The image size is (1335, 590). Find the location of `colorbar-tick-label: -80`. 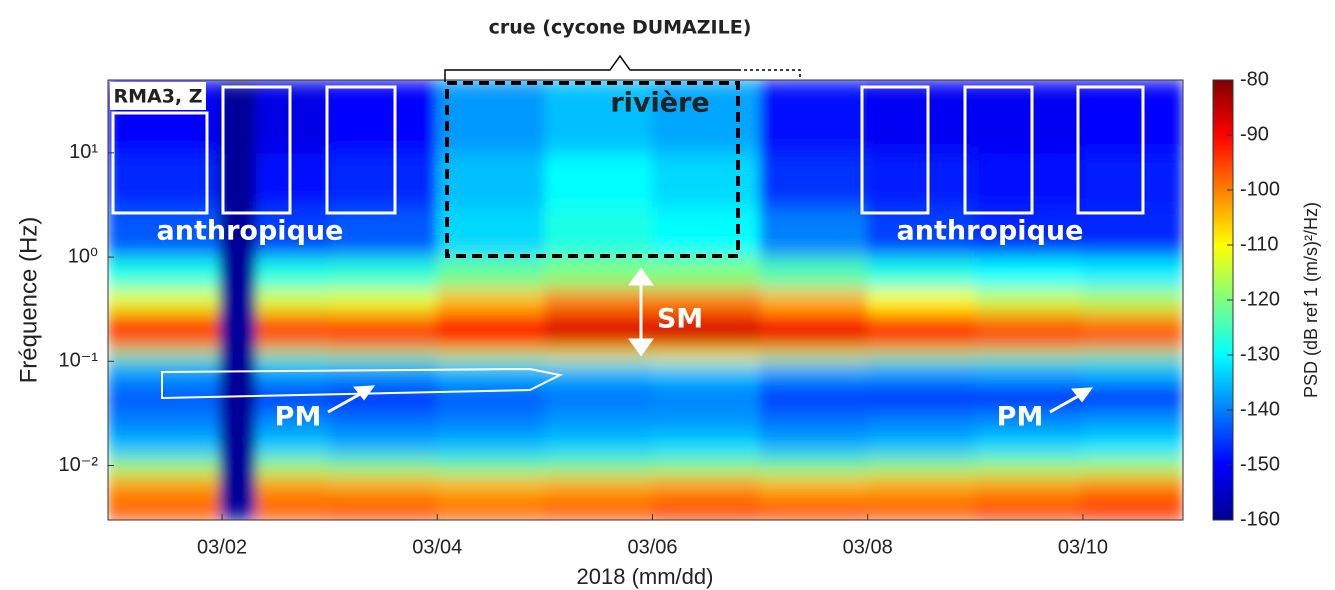

colorbar-tick-label: -80 is located at coordinates (1254, 79).